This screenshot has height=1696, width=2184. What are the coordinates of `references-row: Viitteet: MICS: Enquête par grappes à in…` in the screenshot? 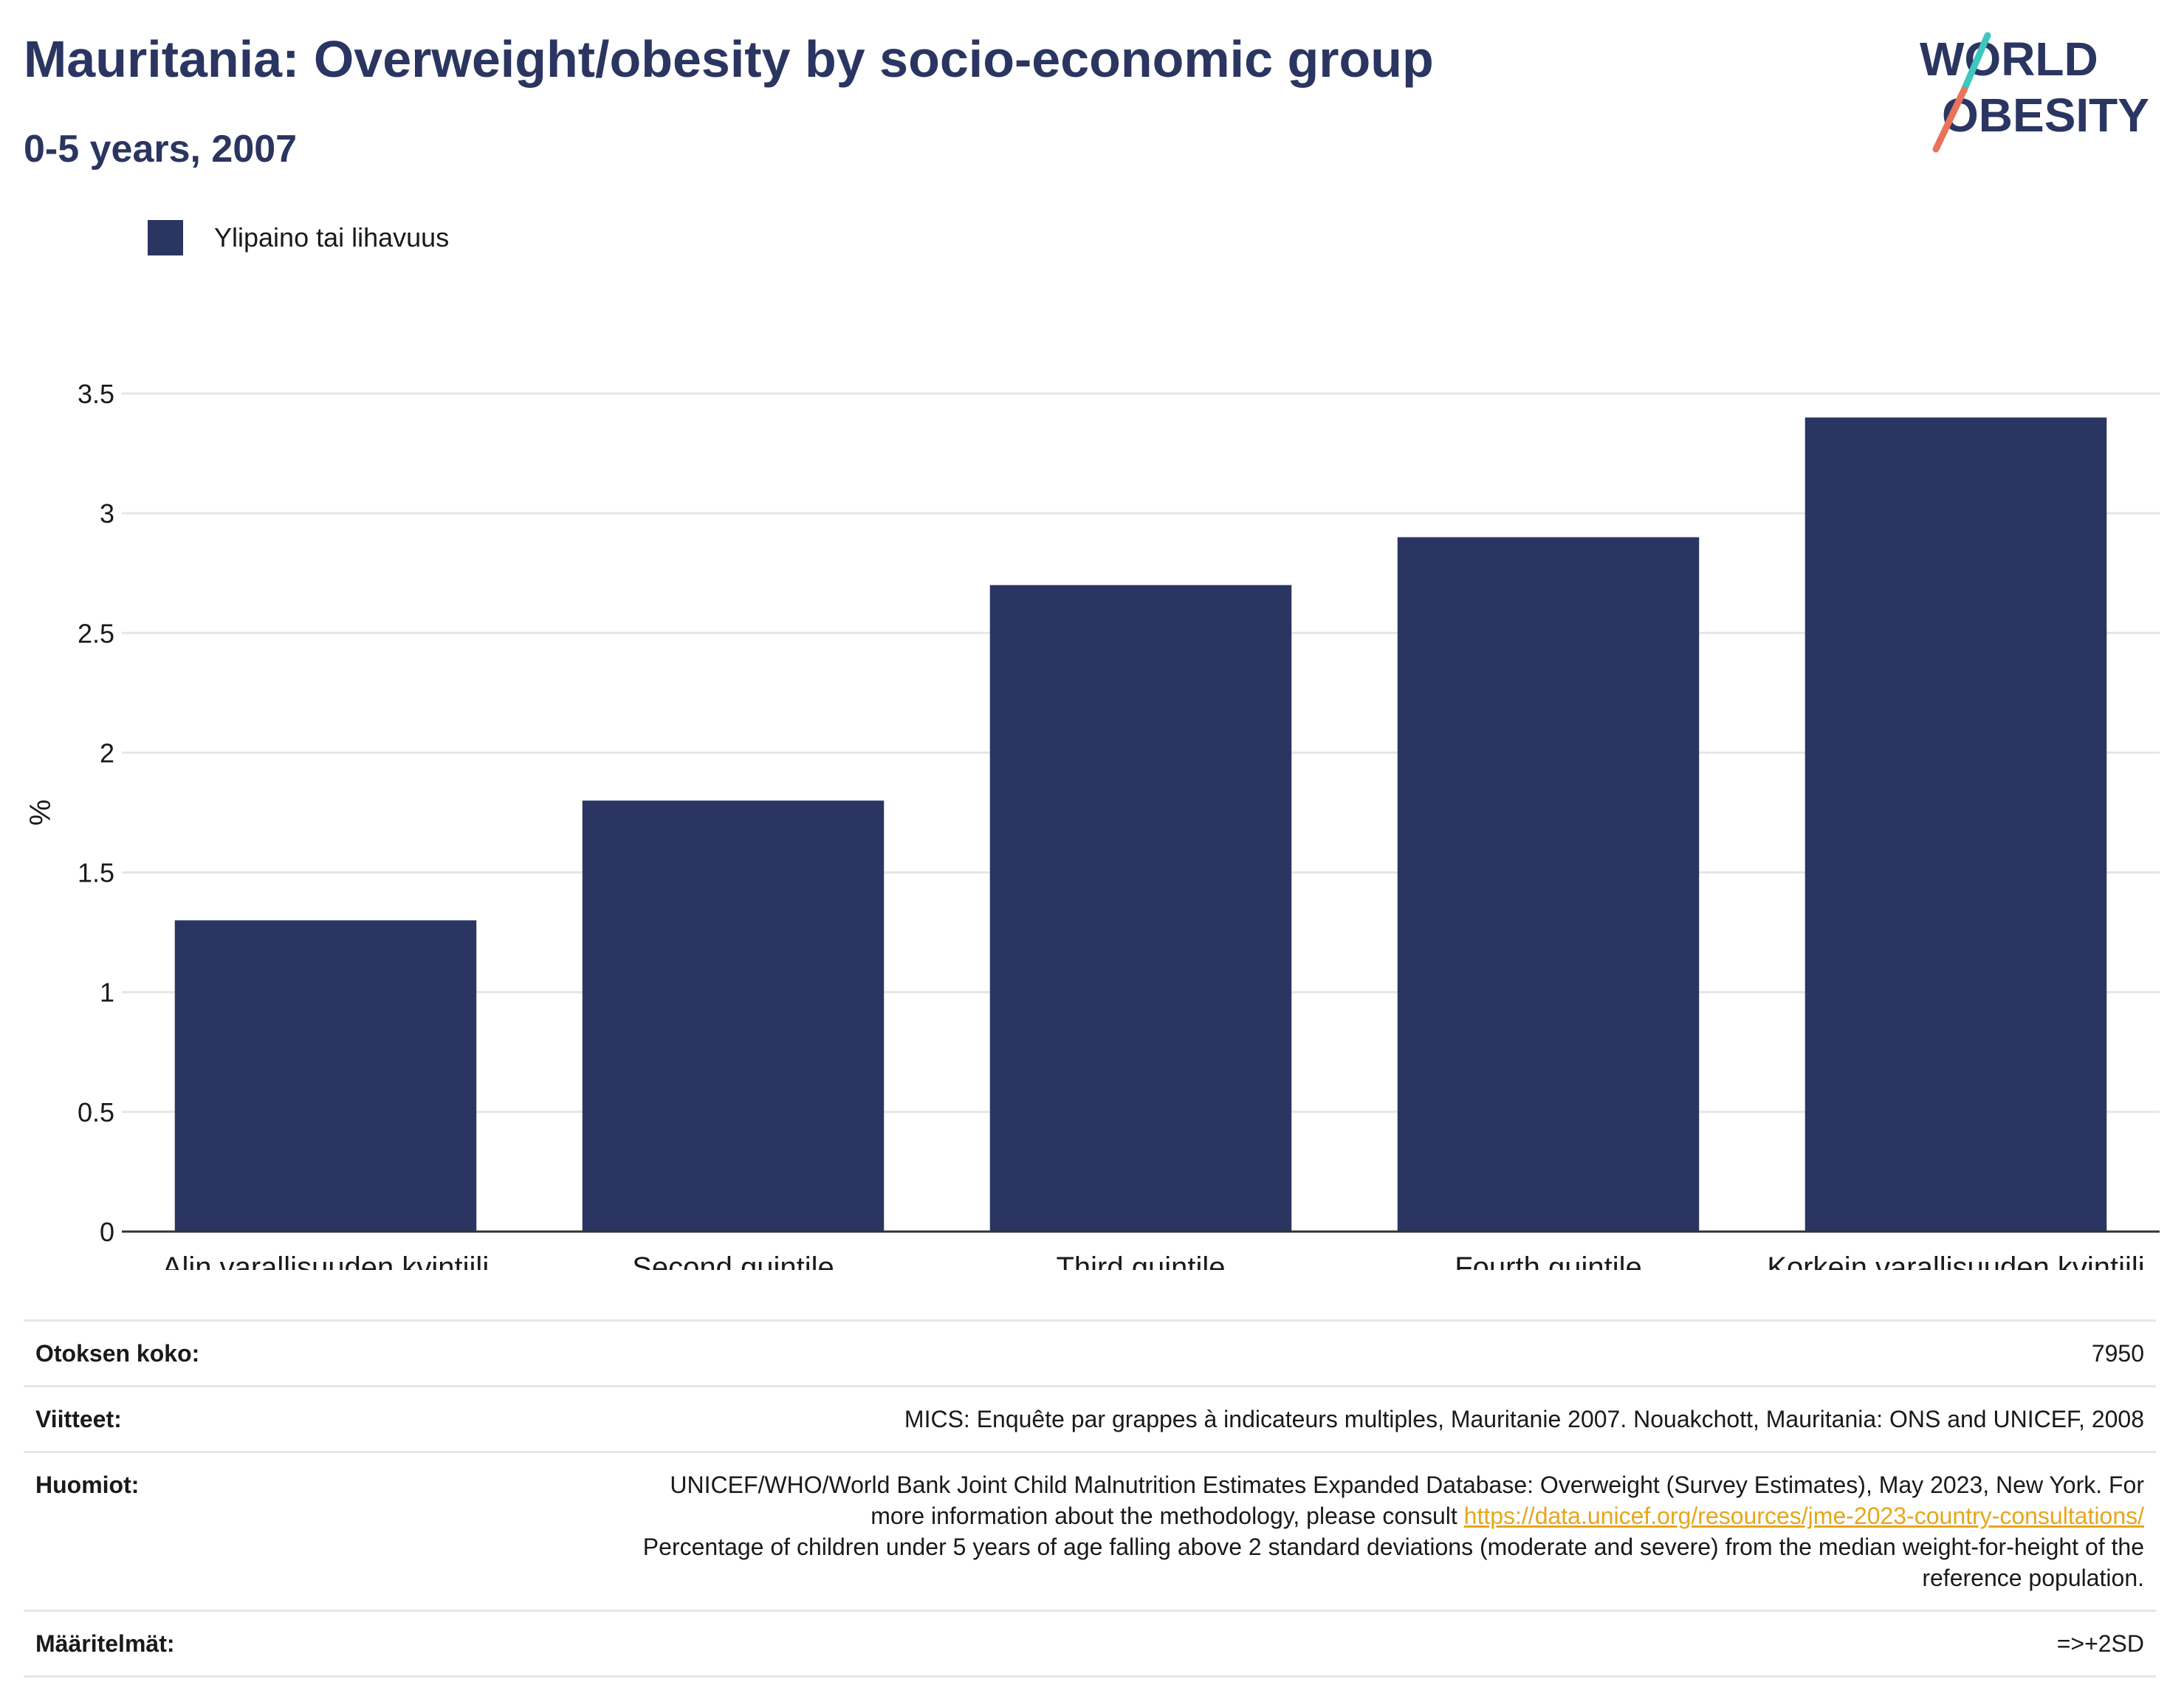 It's located at (1090, 1418).